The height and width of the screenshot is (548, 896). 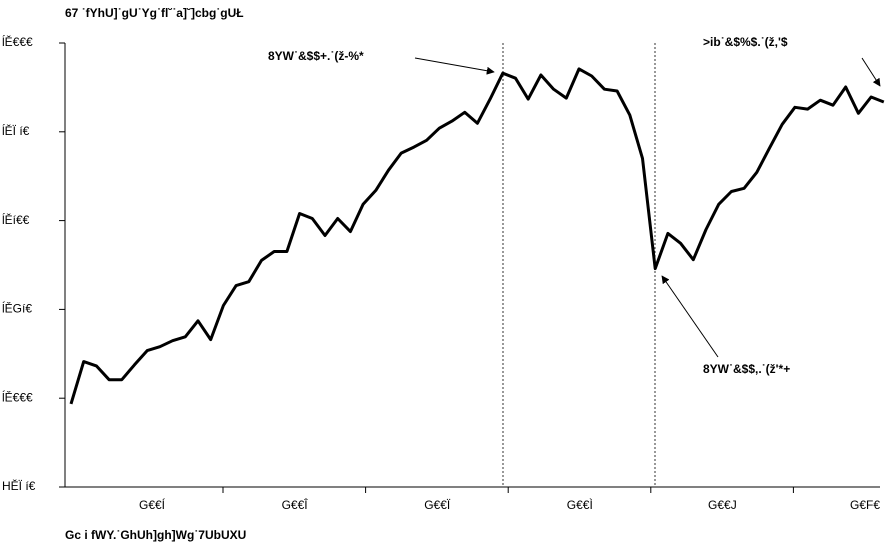 I want to click on y-tick-label: ĺĚí€€, so click(x=16, y=219).